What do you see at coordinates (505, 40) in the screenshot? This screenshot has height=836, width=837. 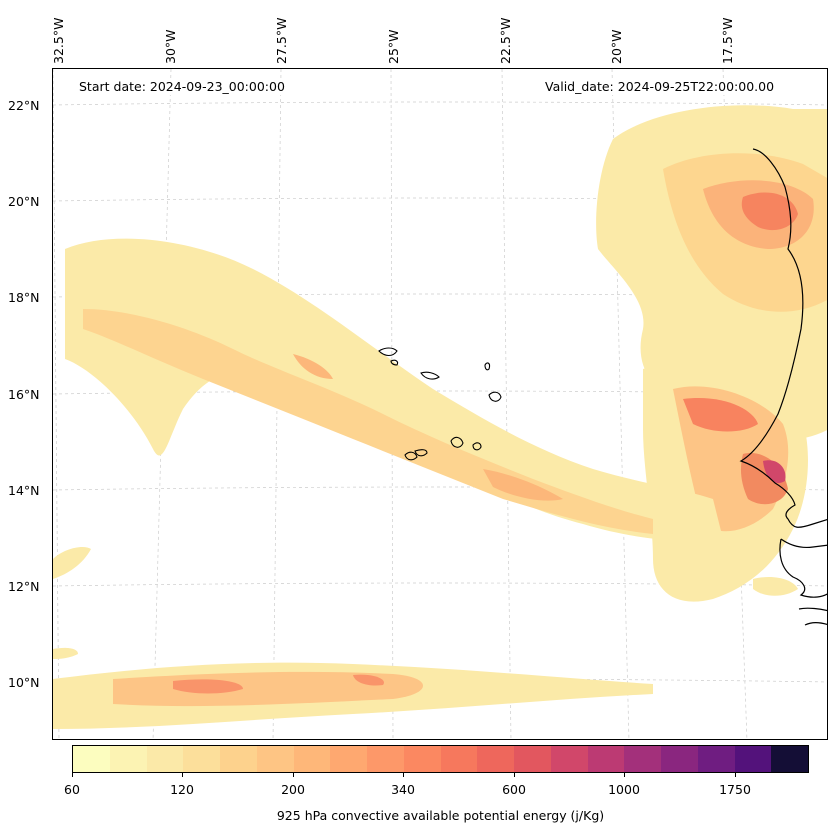 I see `lon-label-22-5w: 22.5°W` at bounding box center [505, 40].